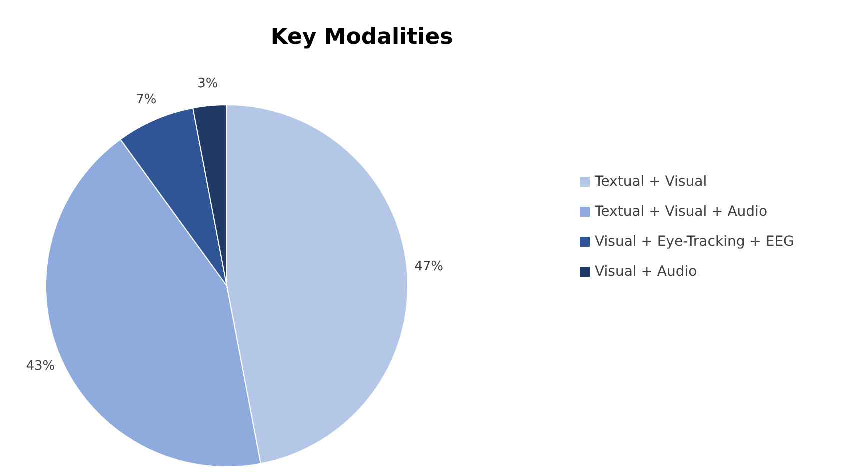 The width and height of the screenshot is (847, 472). Describe the element at coordinates (208, 84) in the screenshot. I see `data-label: 3%` at that location.